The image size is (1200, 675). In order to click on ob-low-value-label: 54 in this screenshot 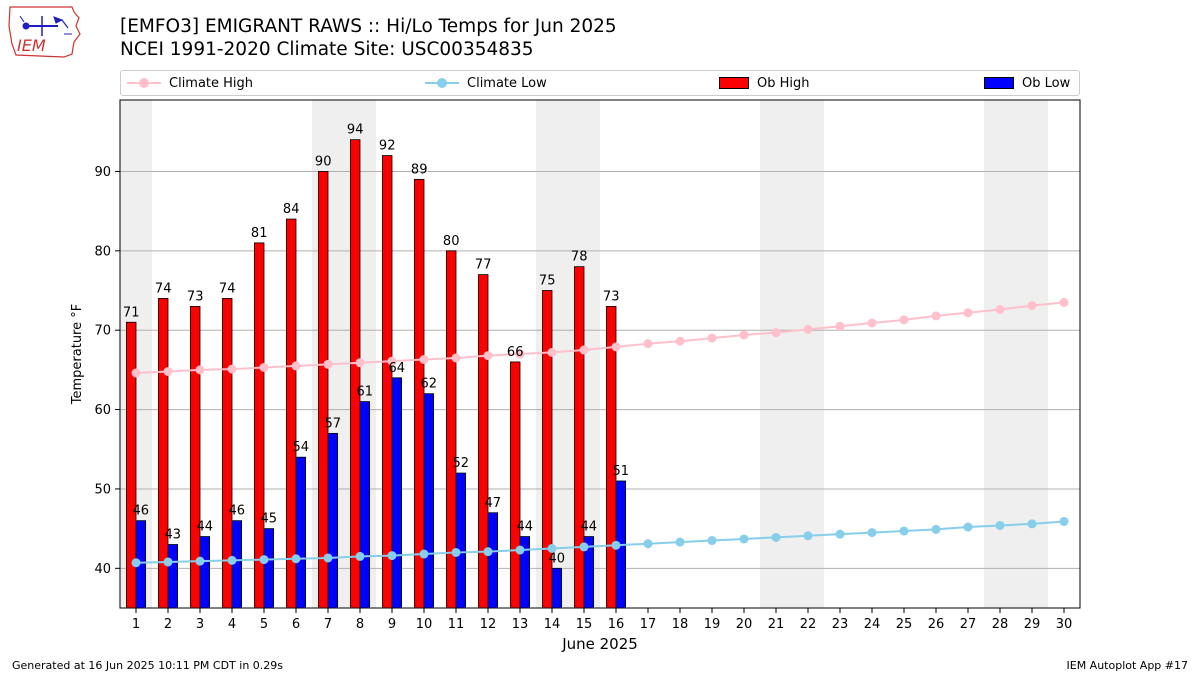, I will do `click(301, 447)`.